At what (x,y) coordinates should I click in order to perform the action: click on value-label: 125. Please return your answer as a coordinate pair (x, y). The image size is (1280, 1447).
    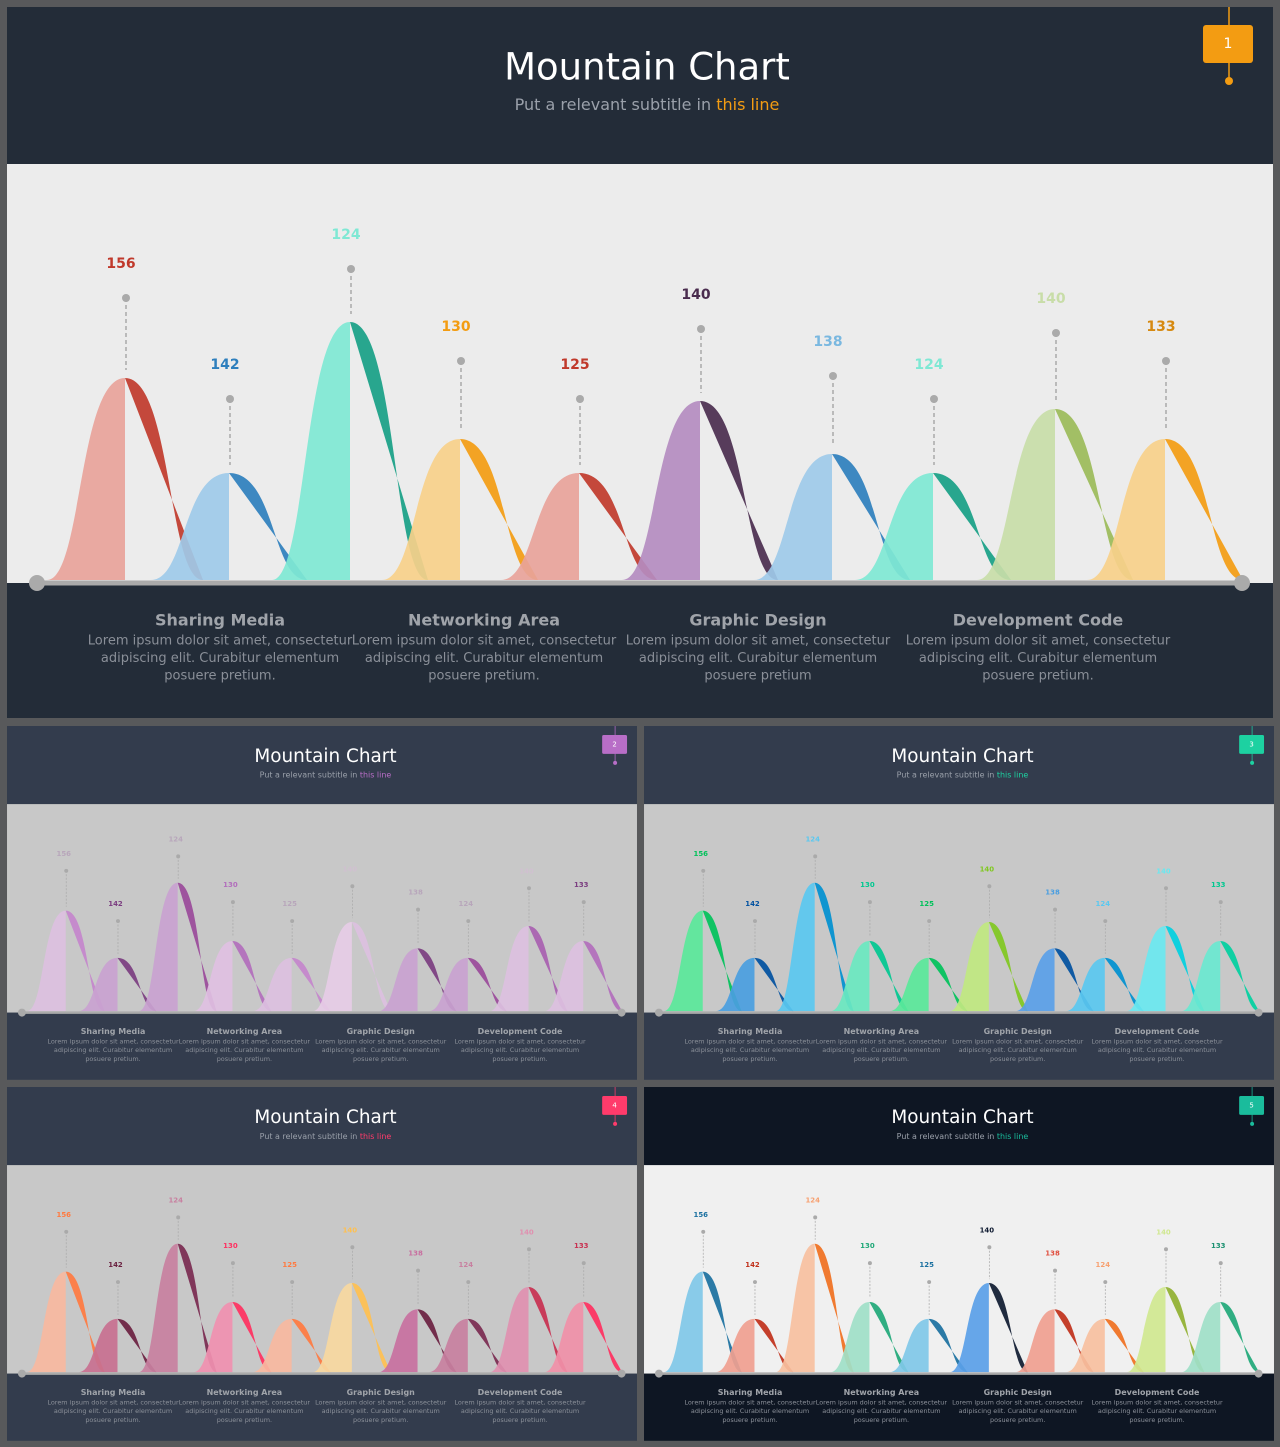
    Looking at the image, I should click on (289, 904).